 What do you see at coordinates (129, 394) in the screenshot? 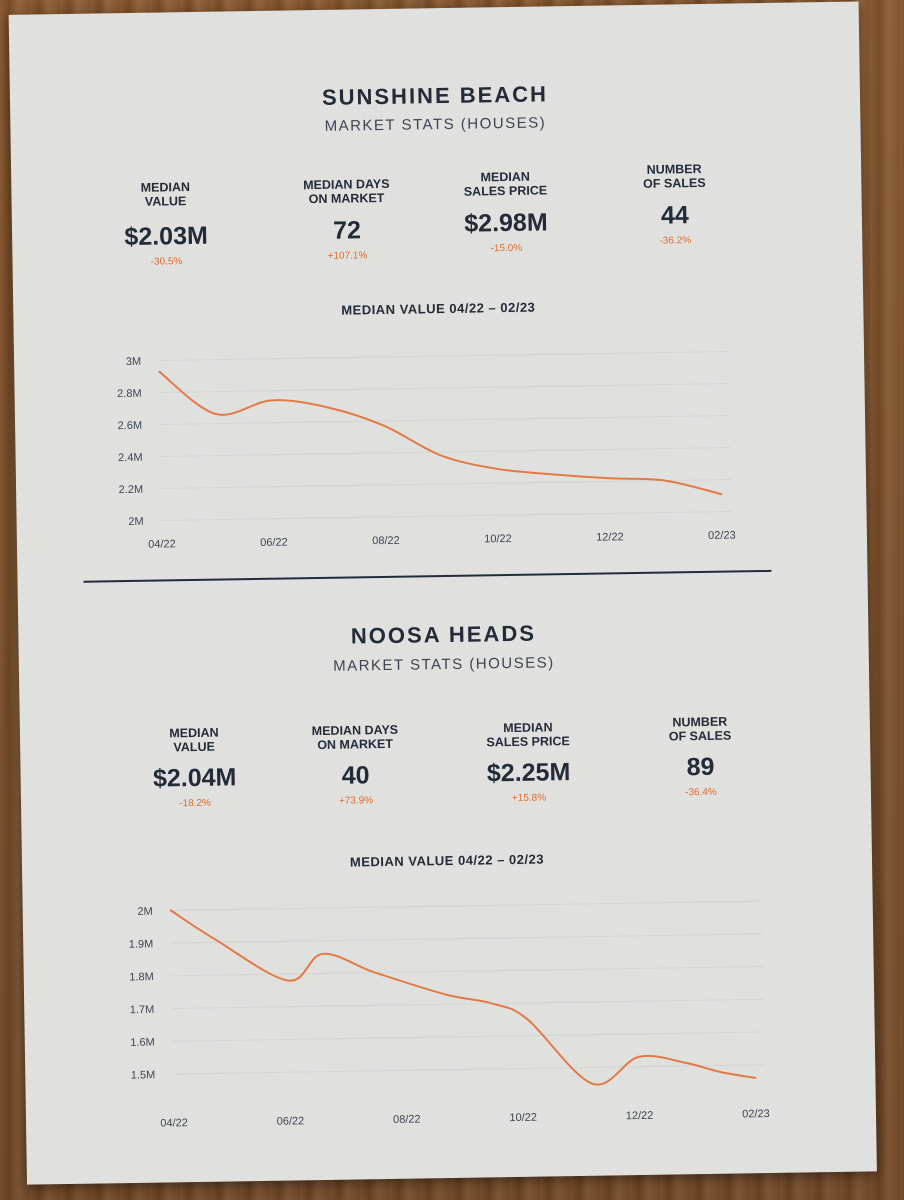
I see `y-tick-label: 2.8M` at bounding box center [129, 394].